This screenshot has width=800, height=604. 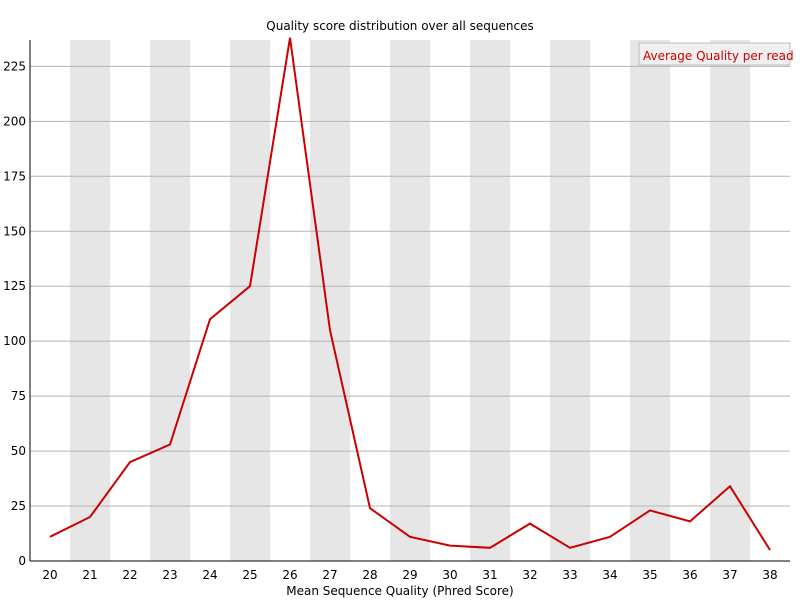 I want to click on y-tick-225: 225, so click(x=14, y=66).